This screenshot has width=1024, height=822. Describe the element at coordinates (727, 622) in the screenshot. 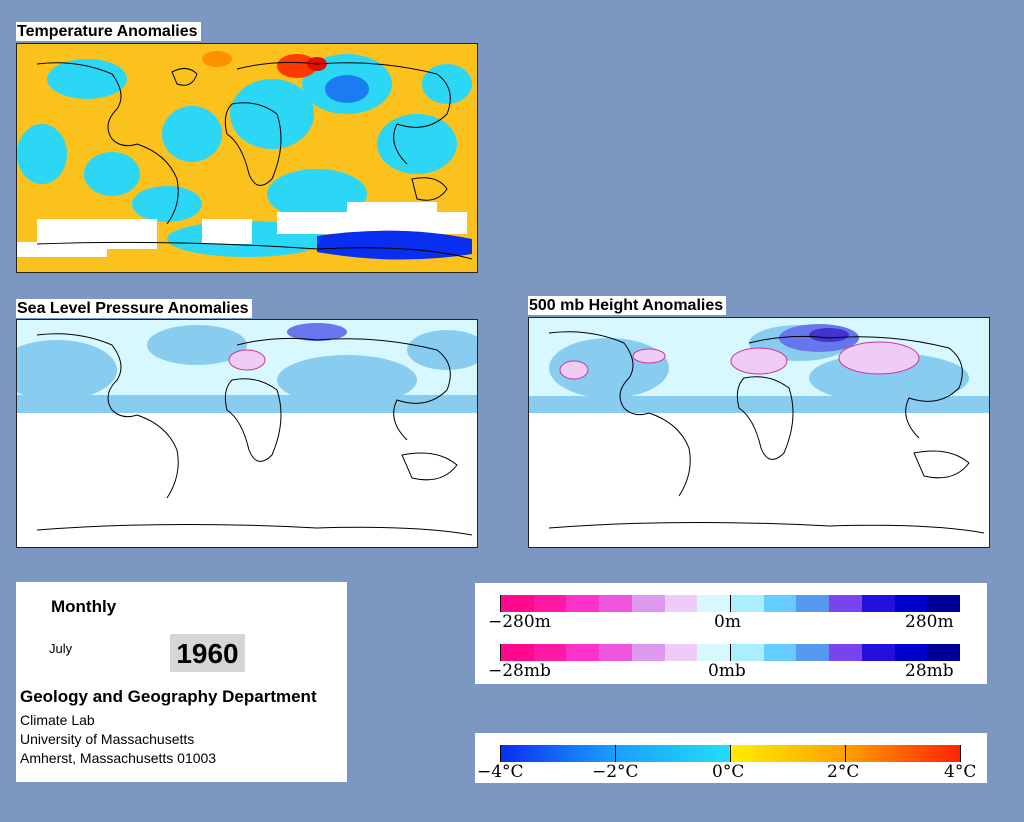

I see `height-legend-mid: 0m` at that location.